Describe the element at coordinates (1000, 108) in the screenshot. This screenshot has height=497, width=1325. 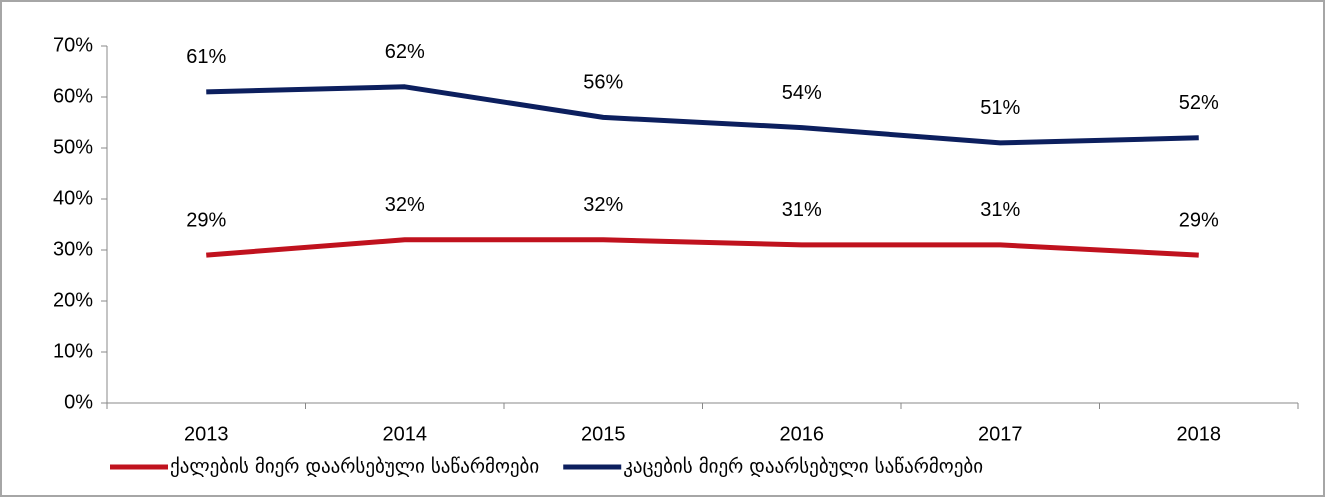
I see `data-label: 51%` at that location.